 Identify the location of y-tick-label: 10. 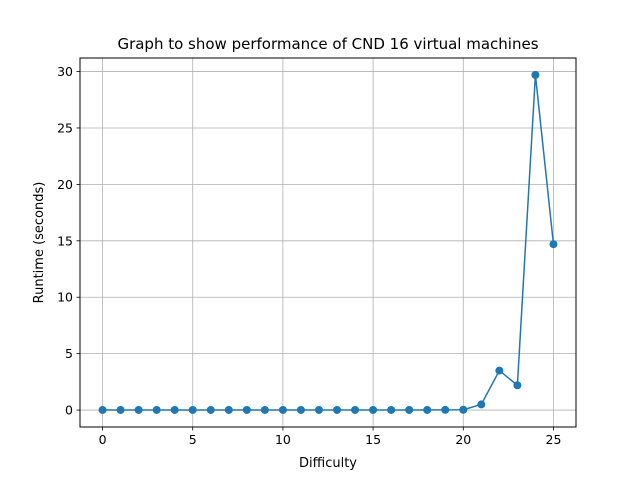
(65, 297).